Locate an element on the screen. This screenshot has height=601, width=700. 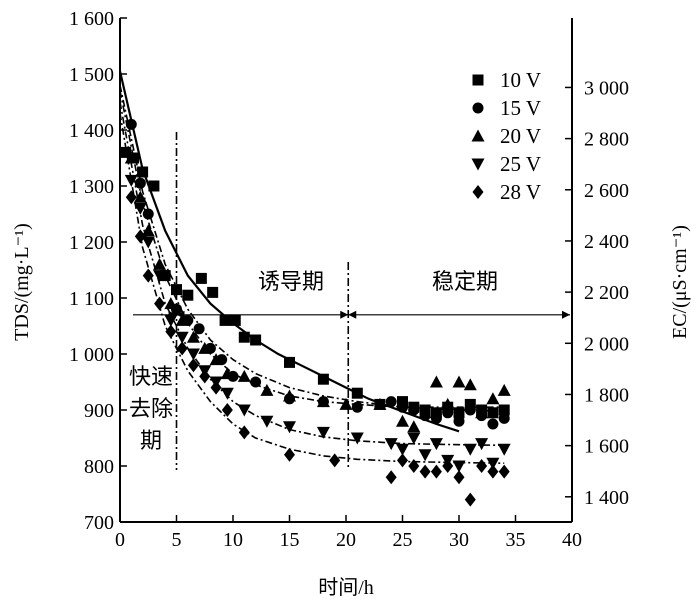
right-y-tick-label: 1 800 is located at coordinates (606, 395).